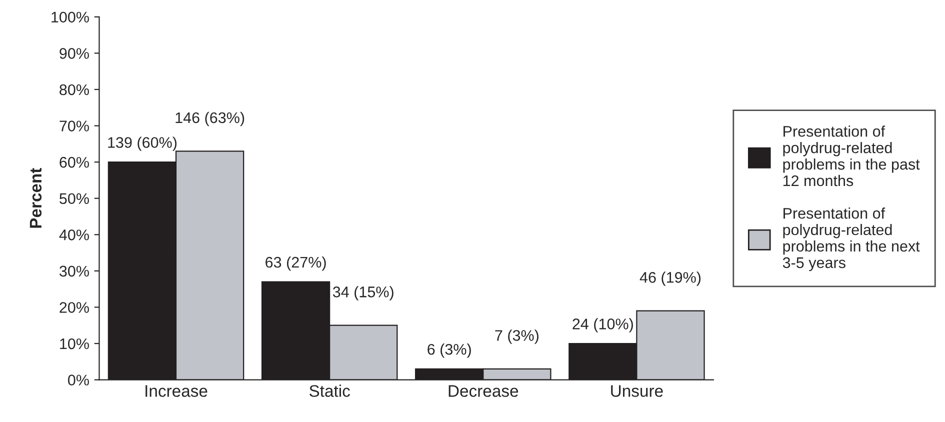  Describe the element at coordinates (449, 351) in the screenshot. I see `data-label: 6 (3%)` at that location.